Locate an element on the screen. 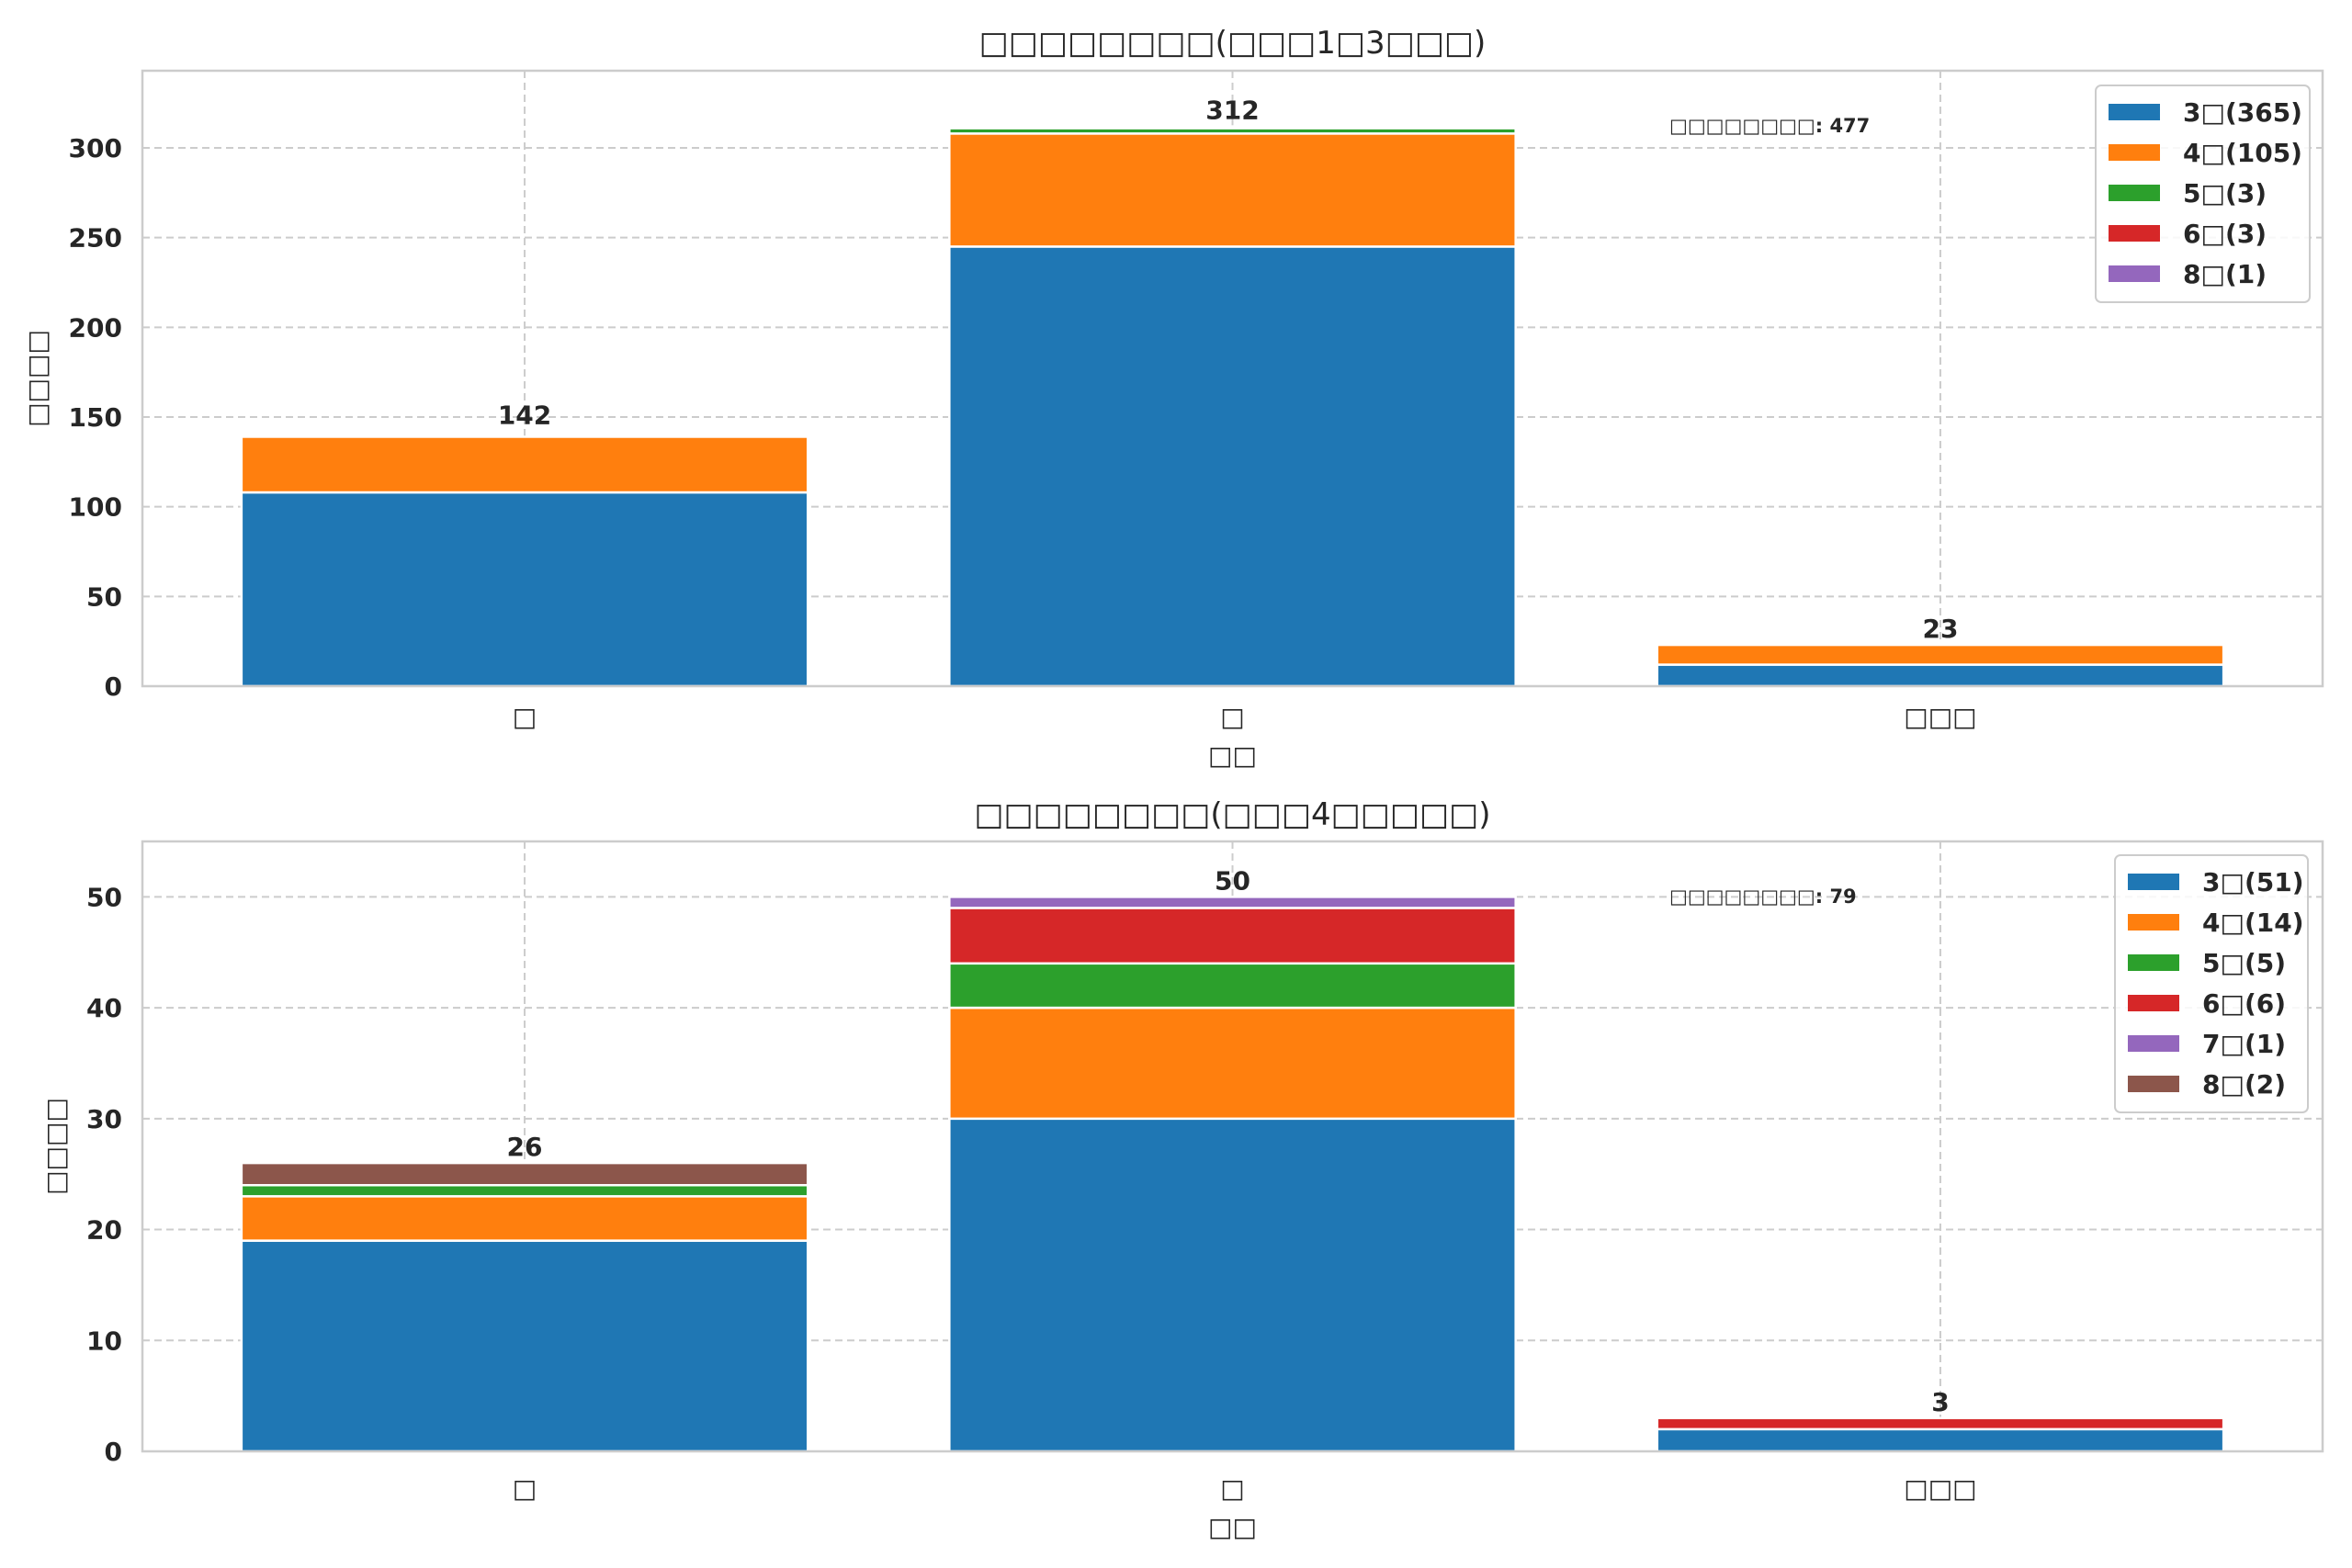 The image size is (2352, 1568). y-tick-label: 20 is located at coordinates (104, 1231).